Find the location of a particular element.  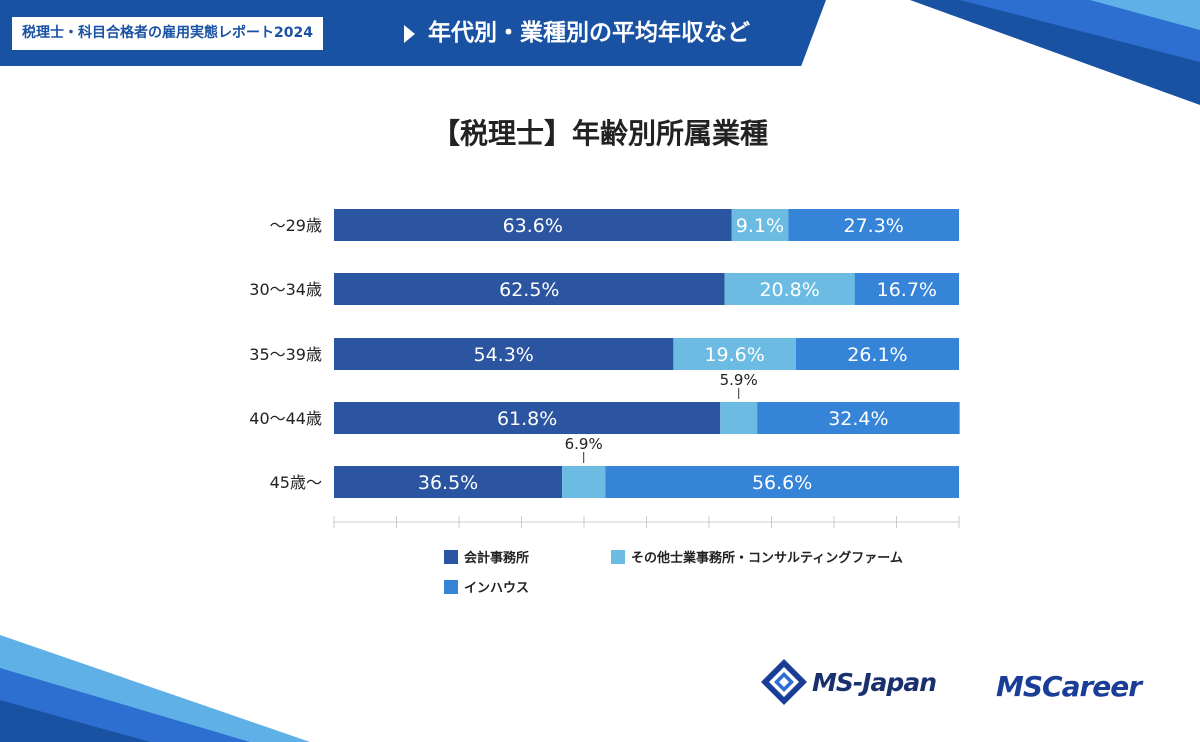

legend-item-in-house: インハウス is located at coordinates (486, 586).